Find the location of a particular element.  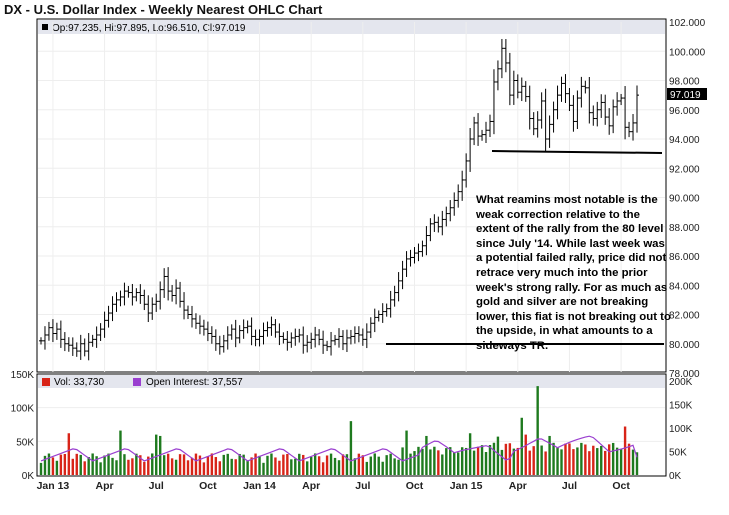

open-interest-line is located at coordinates (339, 448).